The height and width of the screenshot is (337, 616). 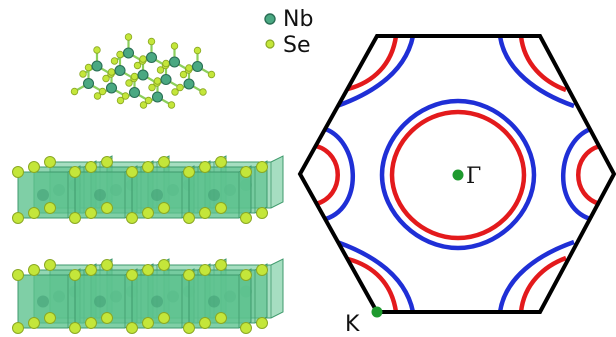 I want to click on top-view-layer, so click(x=143, y=71).